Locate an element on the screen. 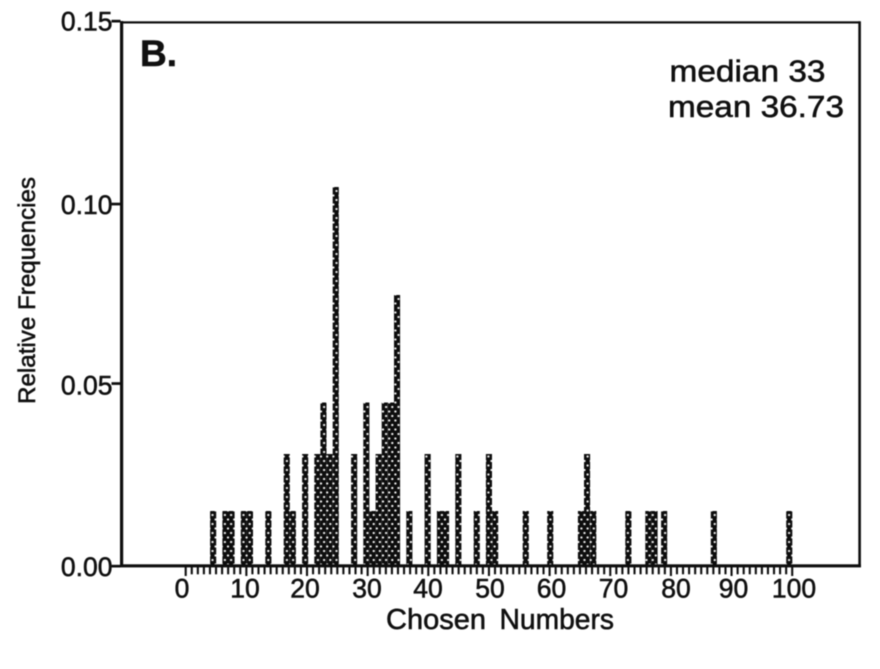  svg-text: 20 is located at coordinates (304, 588).